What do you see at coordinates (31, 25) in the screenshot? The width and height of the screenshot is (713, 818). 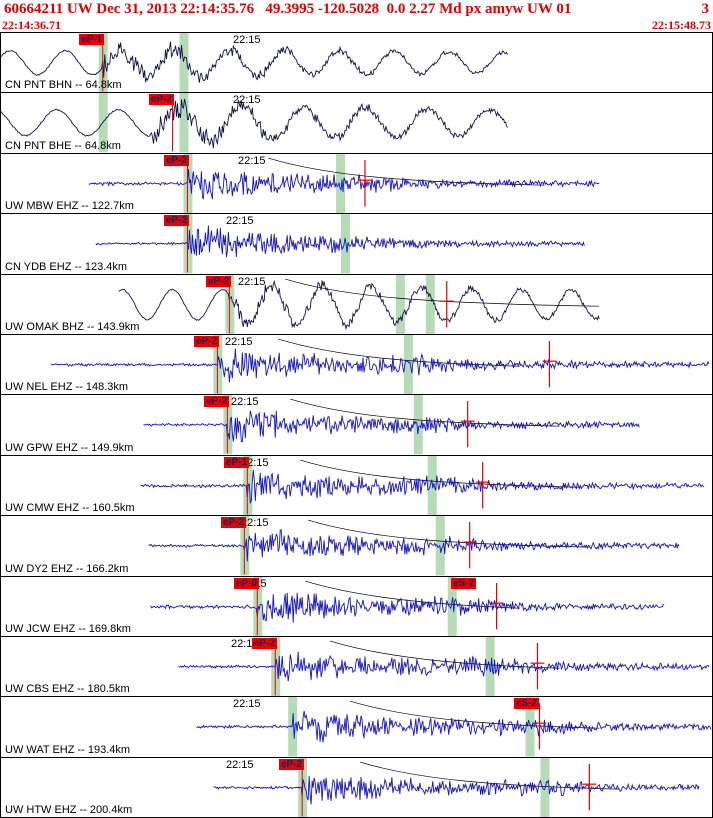 I see `window-start-time: 22:14:36.71` at bounding box center [31, 25].